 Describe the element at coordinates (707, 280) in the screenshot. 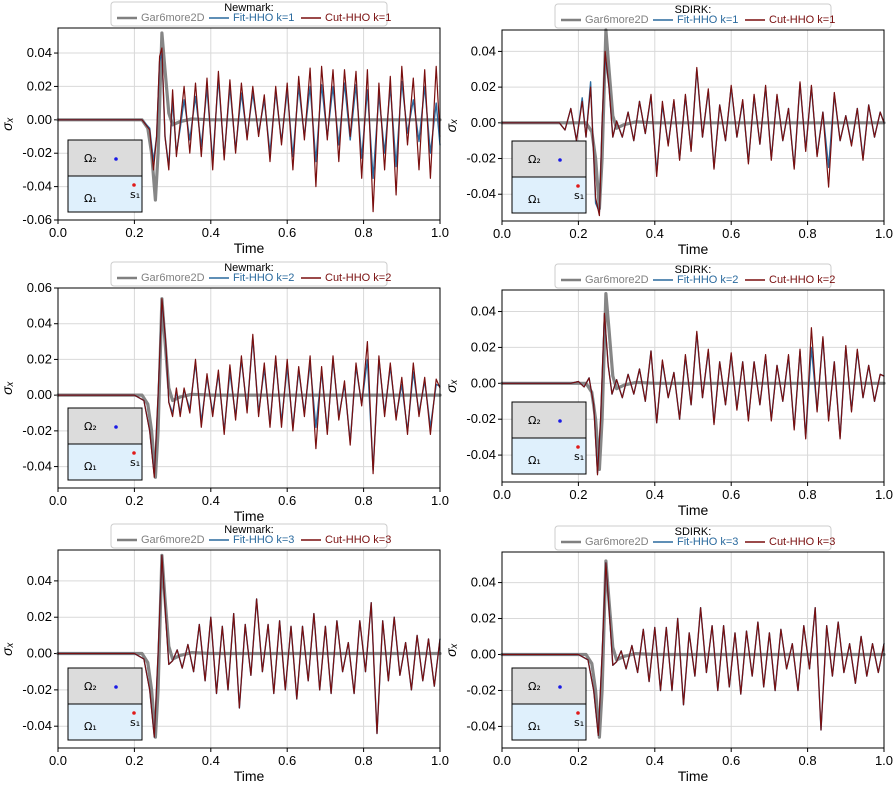

I see `legend-entry: Fit-HHO k=2` at that location.